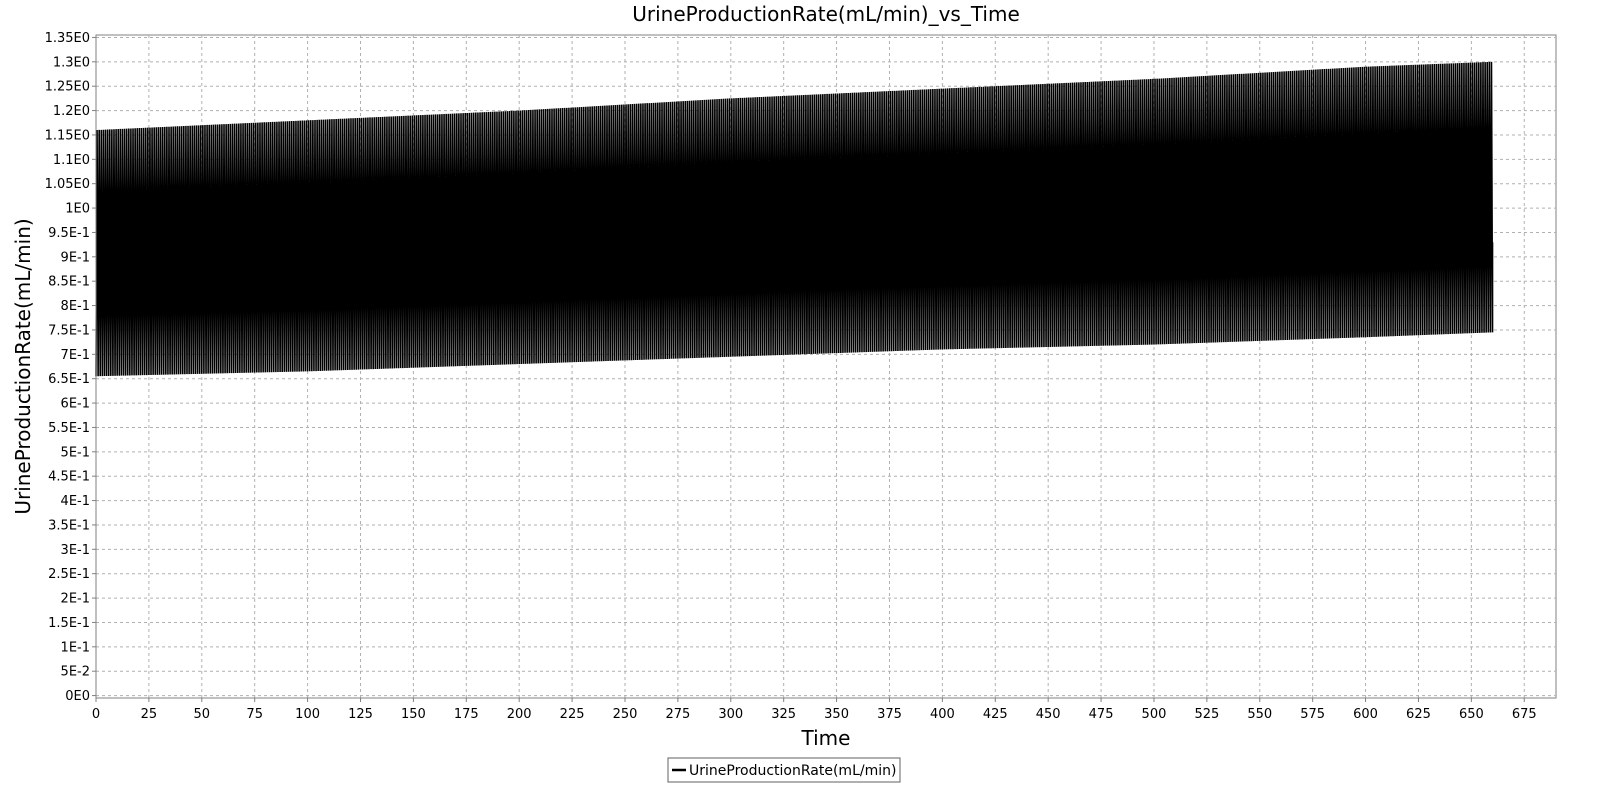 The width and height of the screenshot is (1600, 800). I want to click on x-tick-label: 600, so click(1365, 714).